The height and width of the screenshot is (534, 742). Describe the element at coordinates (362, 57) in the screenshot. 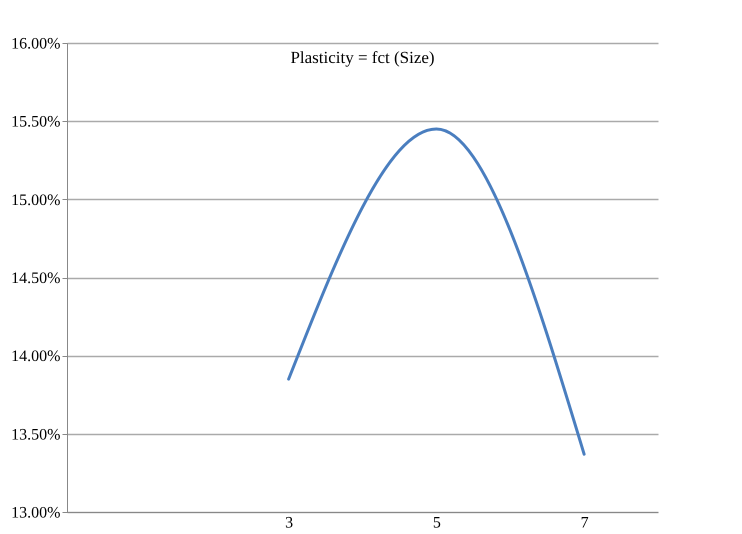

I see `chart-title: Plasticity = fct (Size)` at that location.